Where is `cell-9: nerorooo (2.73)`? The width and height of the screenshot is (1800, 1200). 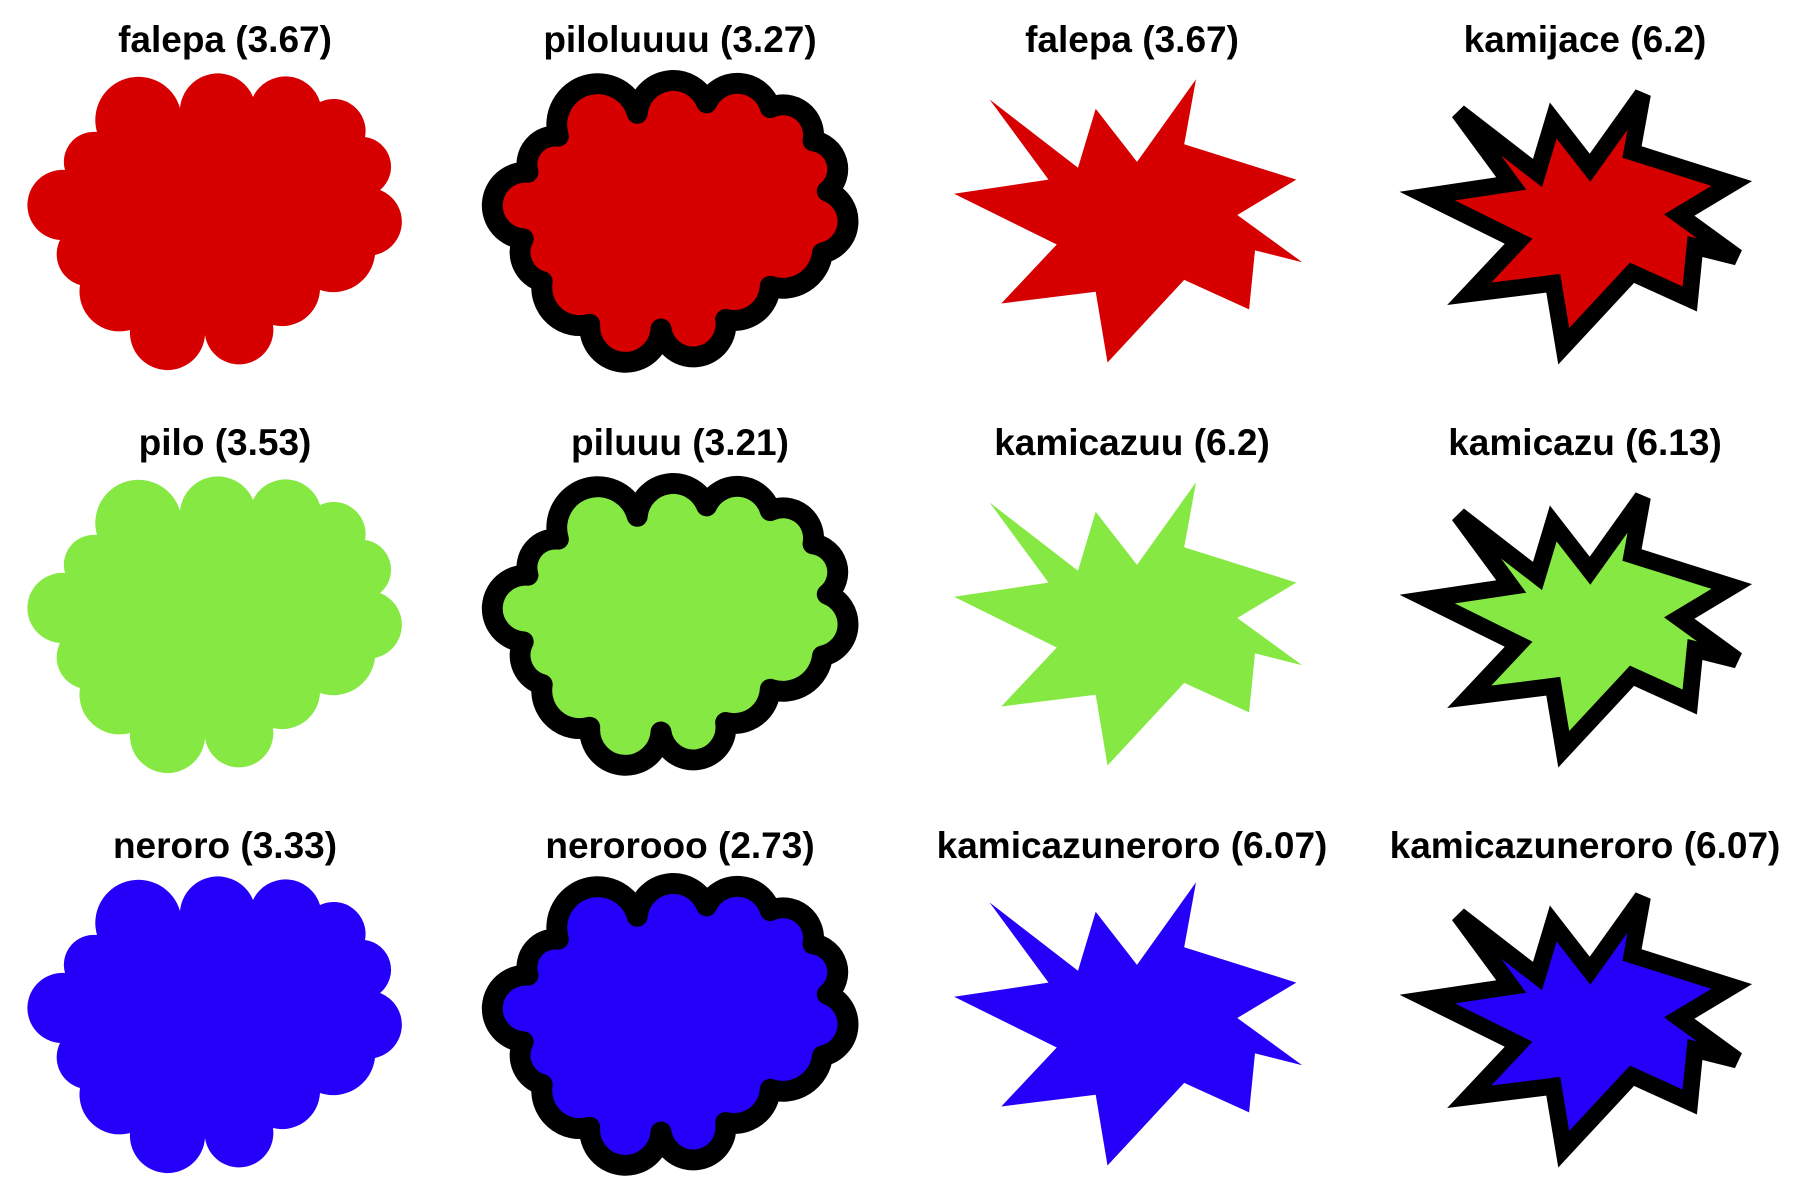 cell-9: nerorooo (2.73) is located at coordinates (670, 995).